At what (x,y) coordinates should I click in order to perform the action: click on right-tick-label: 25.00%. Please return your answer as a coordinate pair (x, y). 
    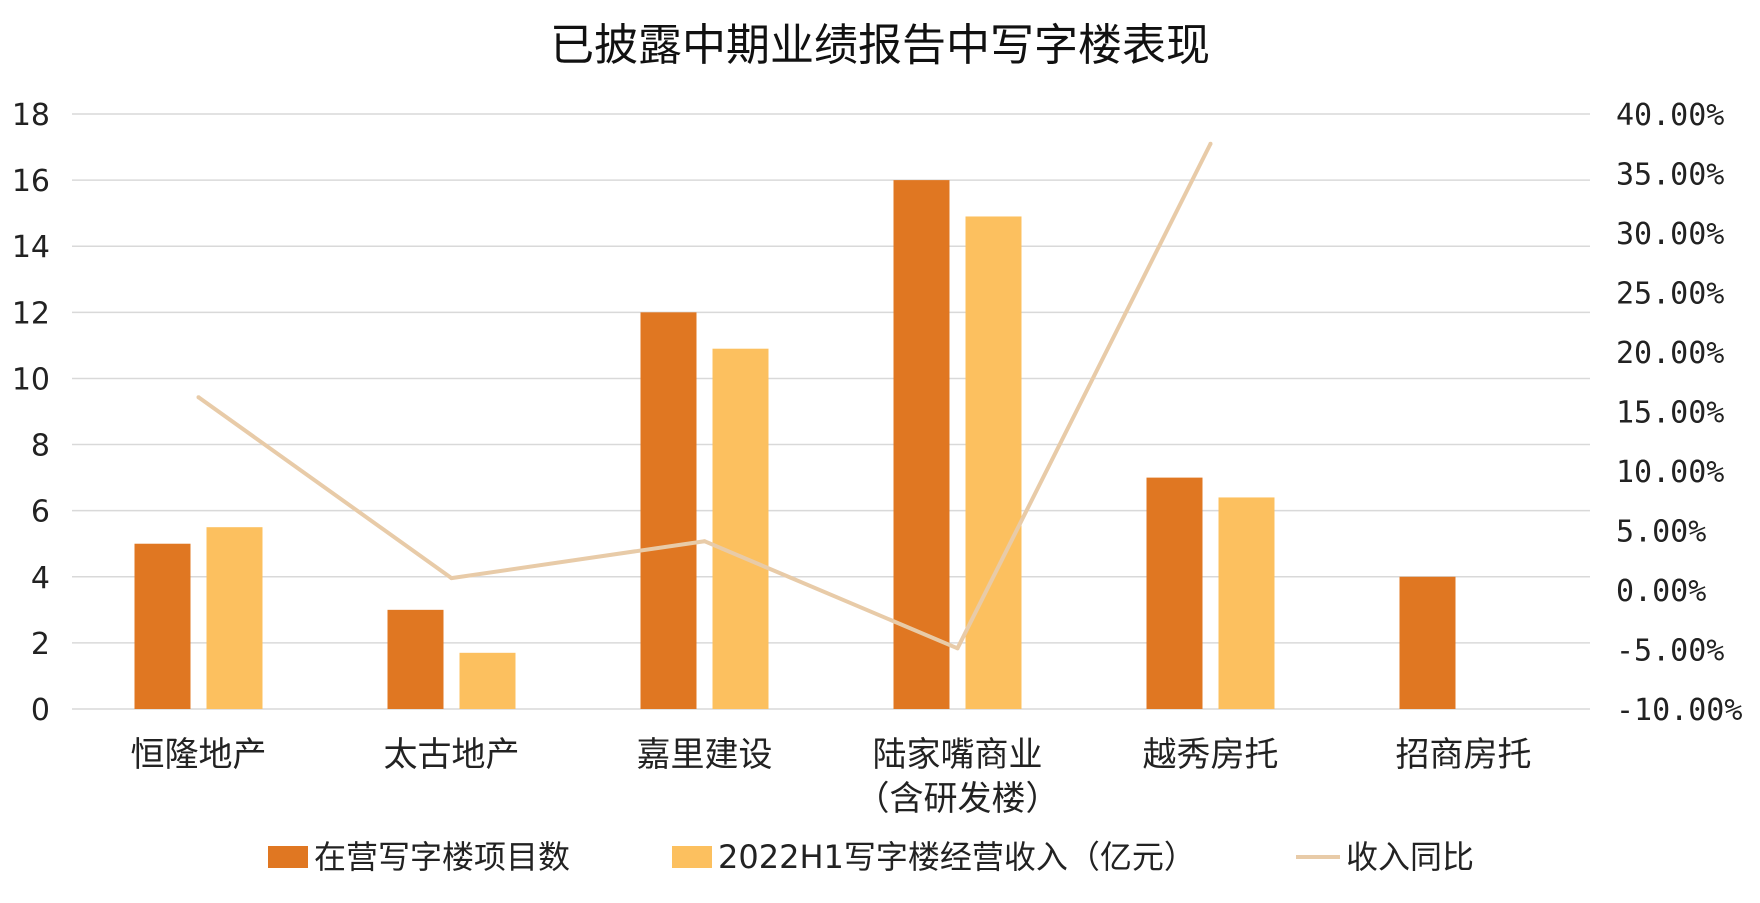
    Looking at the image, I should click on (1670, 294).